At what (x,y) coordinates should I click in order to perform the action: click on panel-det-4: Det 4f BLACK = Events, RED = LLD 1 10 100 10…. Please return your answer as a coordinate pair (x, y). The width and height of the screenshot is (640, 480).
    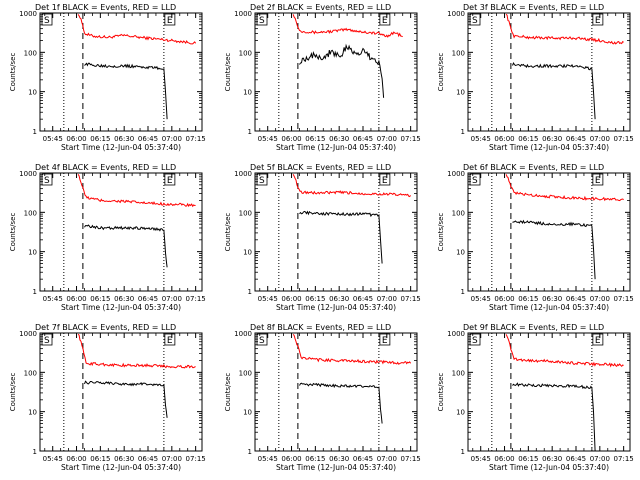
    Looking at the image, I should click on (107, 237).